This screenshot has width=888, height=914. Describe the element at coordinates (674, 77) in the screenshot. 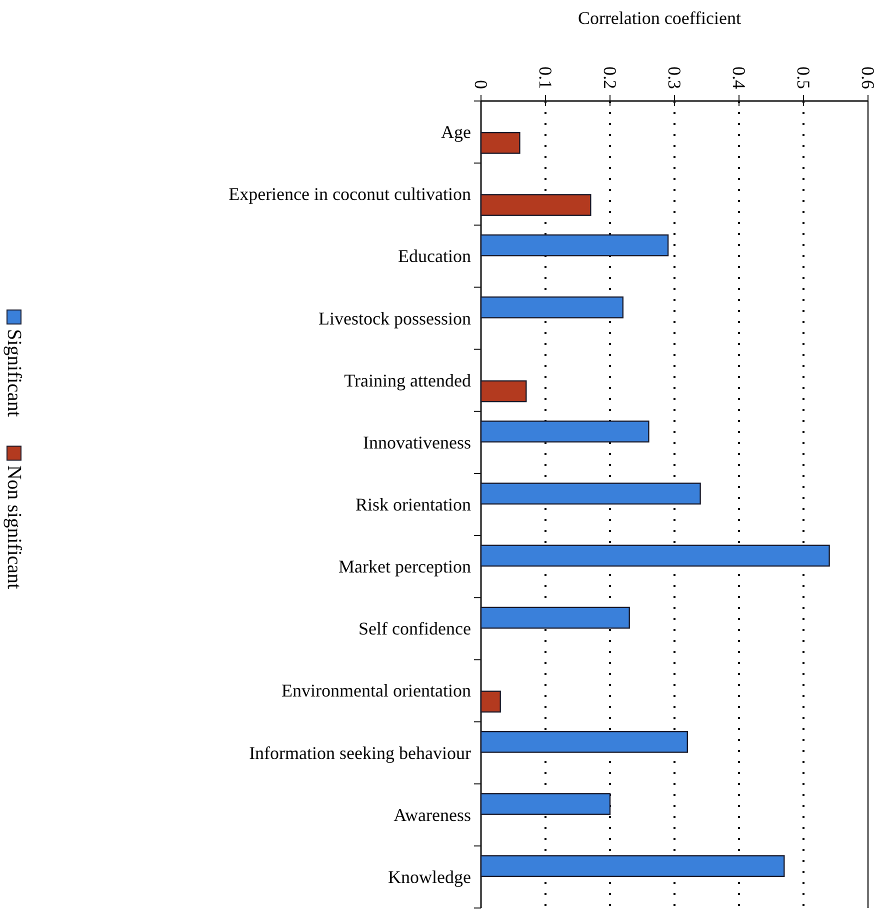

I see `x-tick-label: 0.3` at that location.